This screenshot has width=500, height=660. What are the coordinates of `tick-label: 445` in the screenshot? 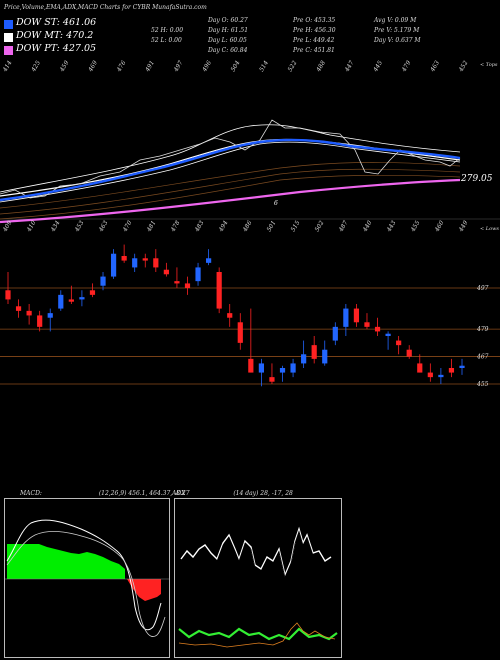 It's located at (378, 66).